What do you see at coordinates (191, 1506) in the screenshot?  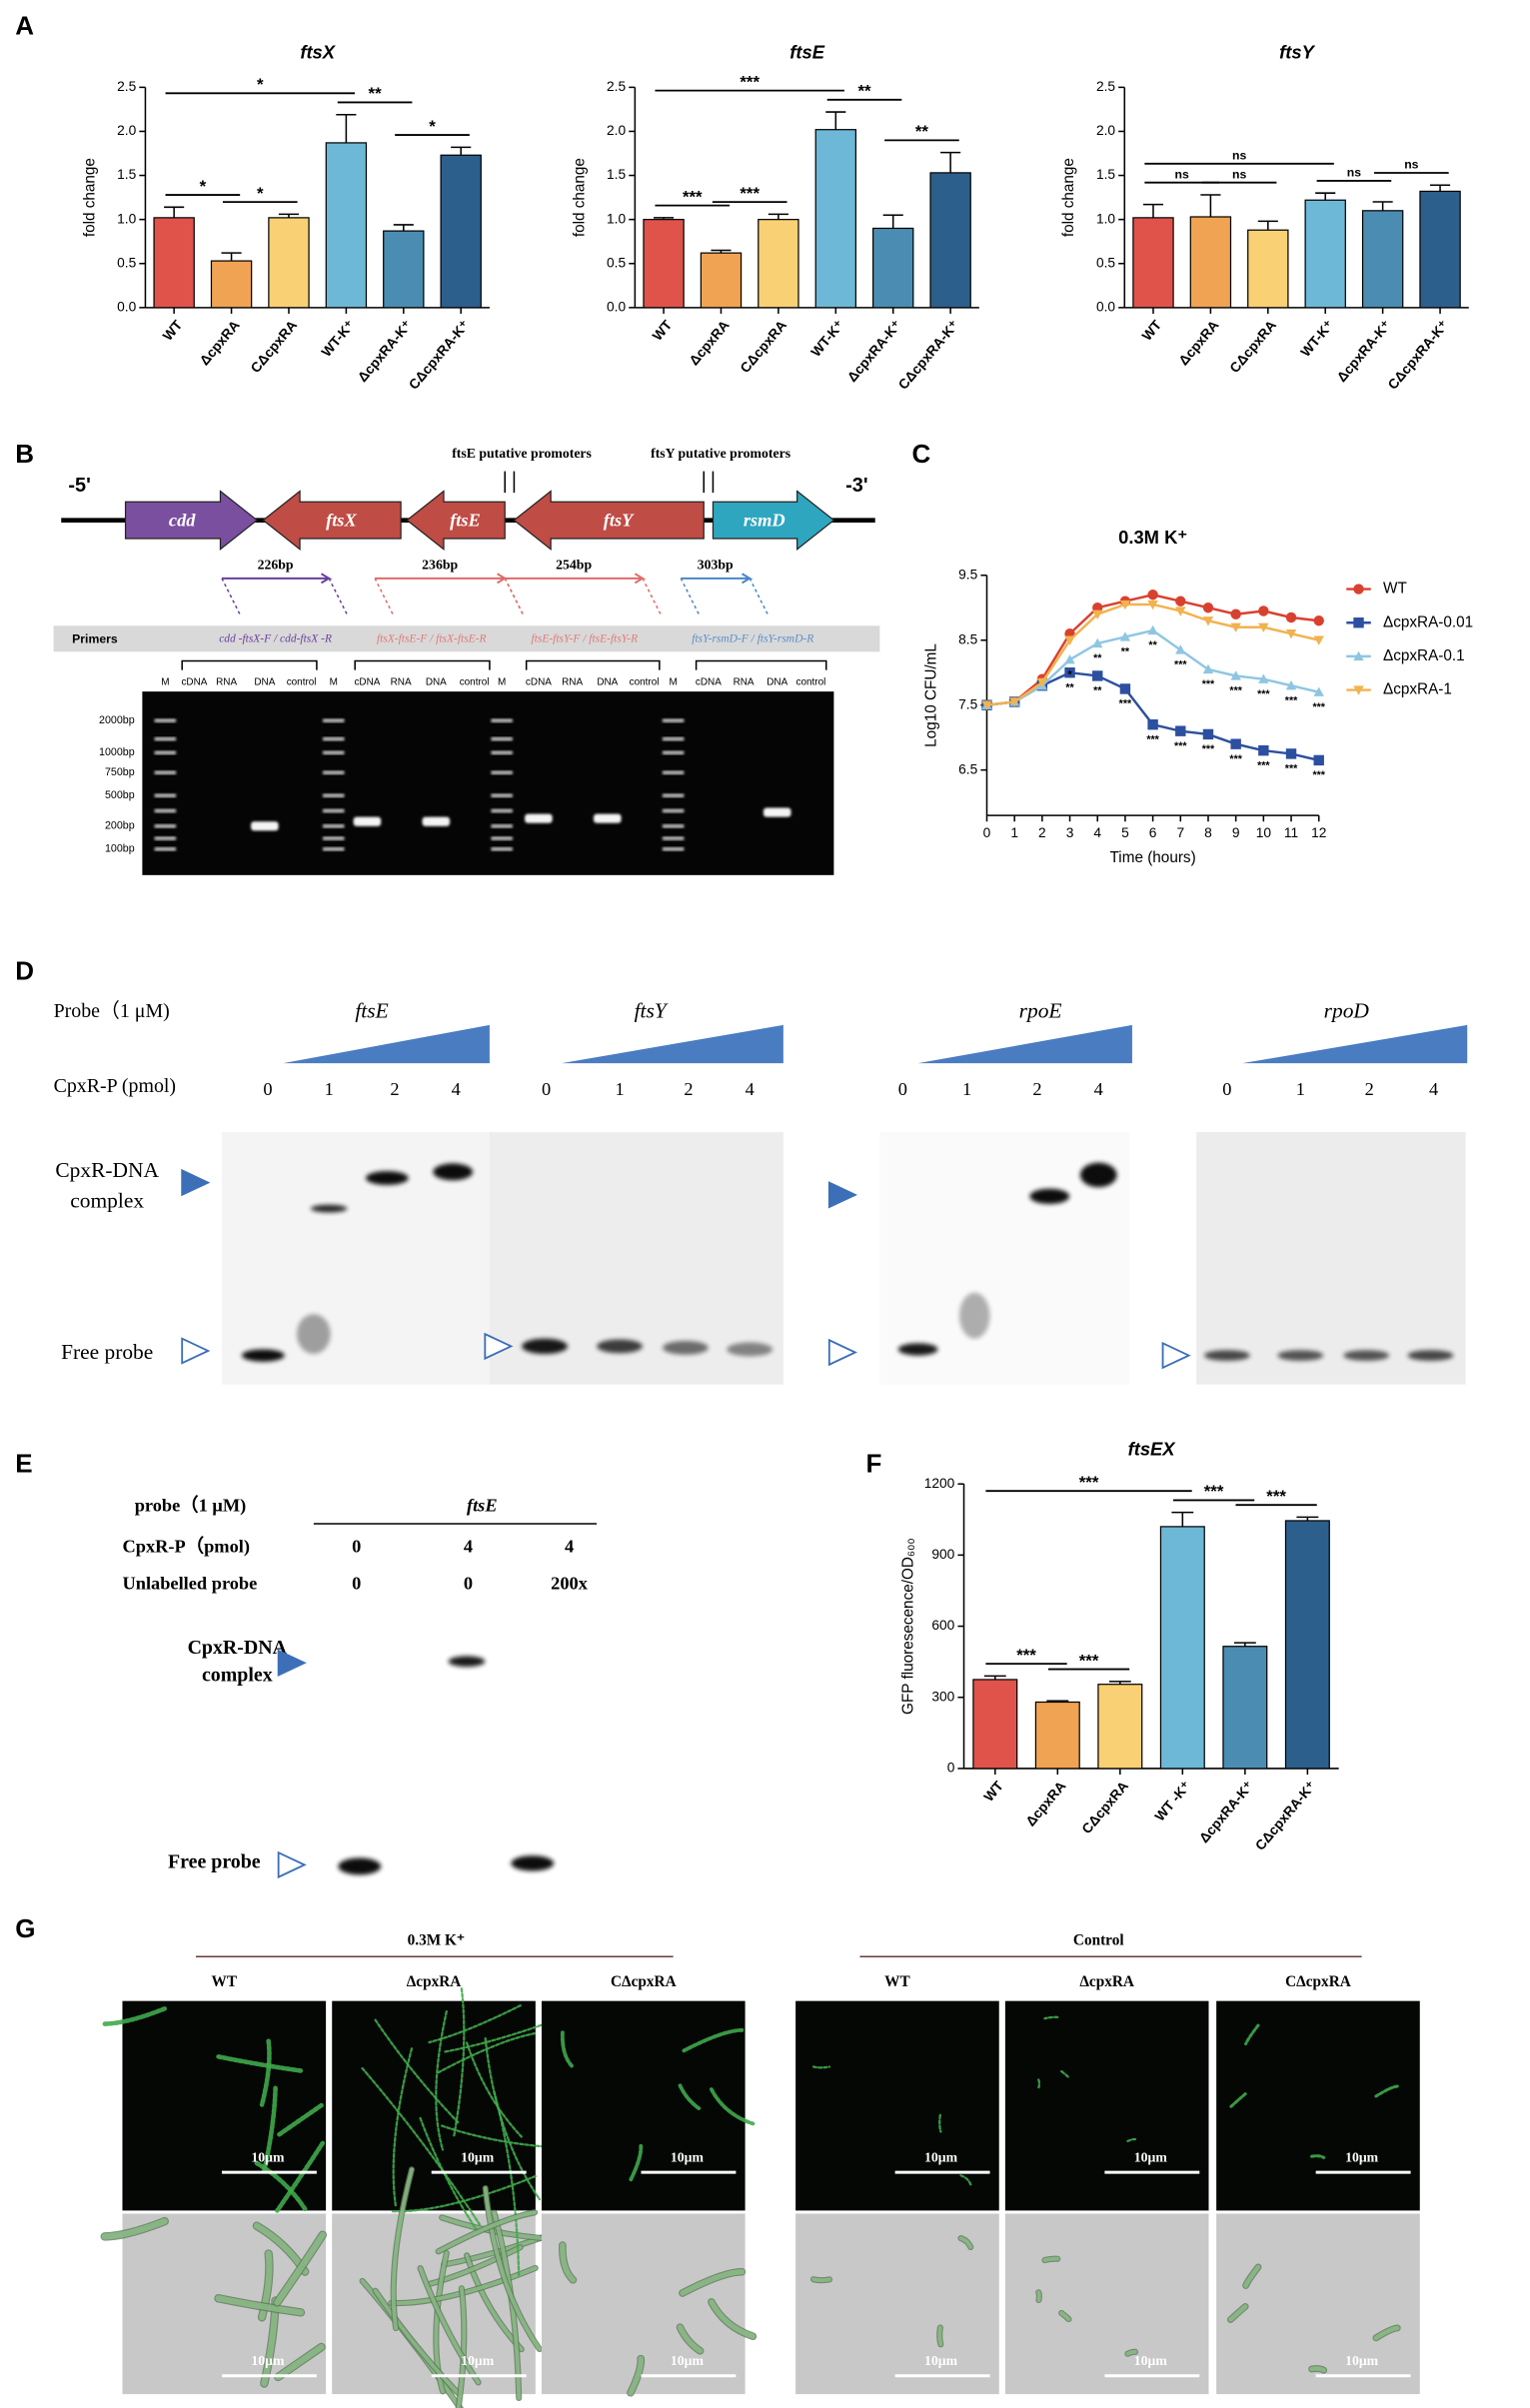 I see `row-label: probe（1 μM)` at bounding box center [191, 1506].